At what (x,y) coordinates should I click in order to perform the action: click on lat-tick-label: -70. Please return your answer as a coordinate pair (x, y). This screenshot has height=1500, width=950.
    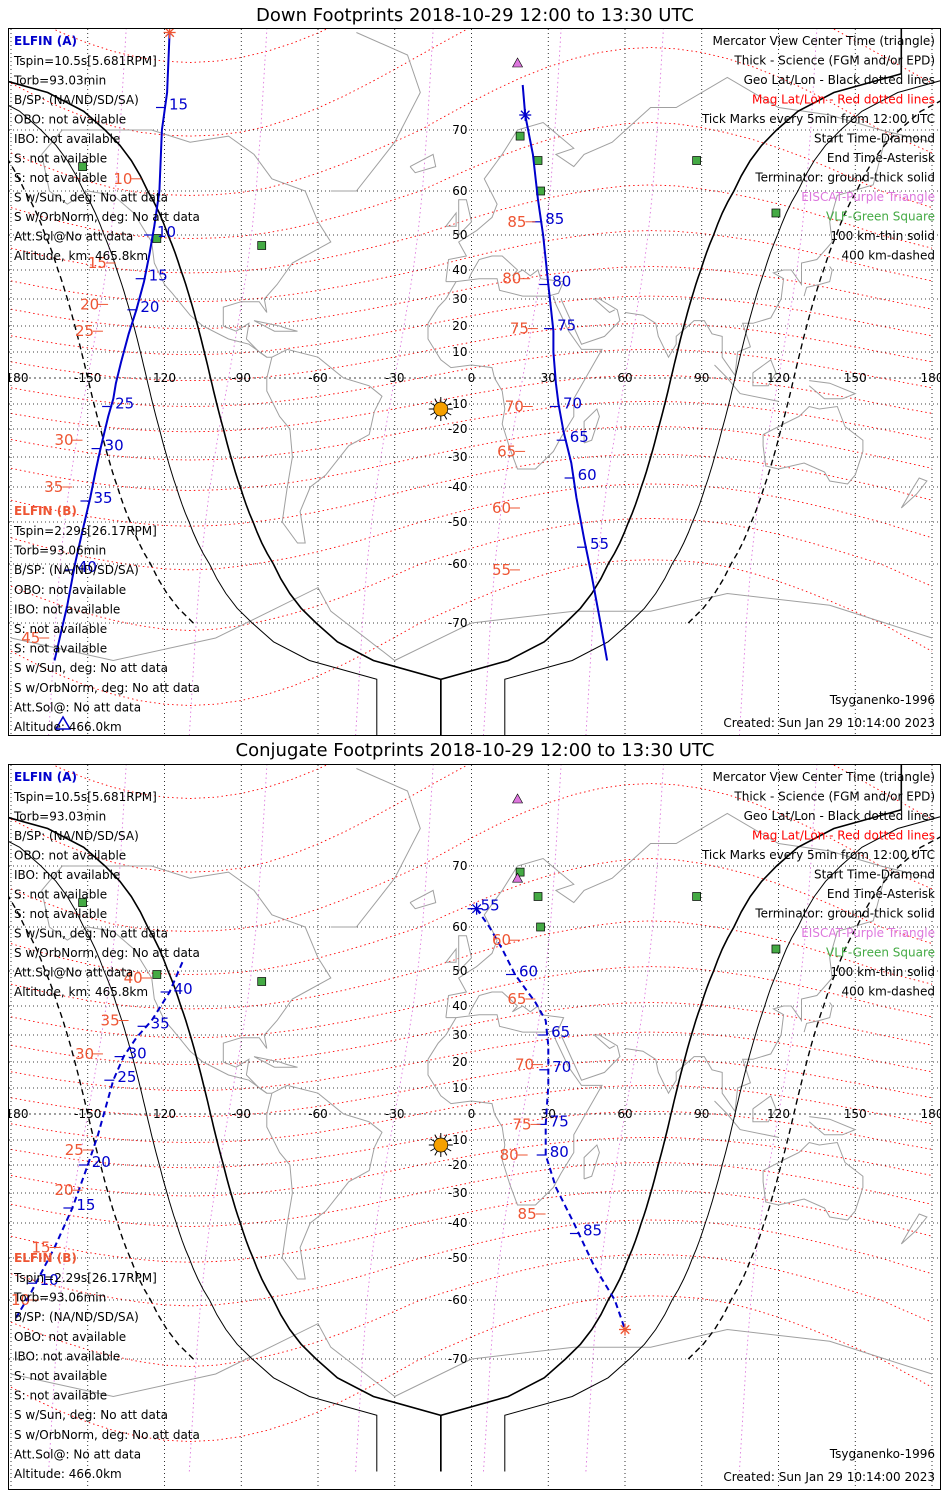
    Looking at the image, I should click on (458, 1359).